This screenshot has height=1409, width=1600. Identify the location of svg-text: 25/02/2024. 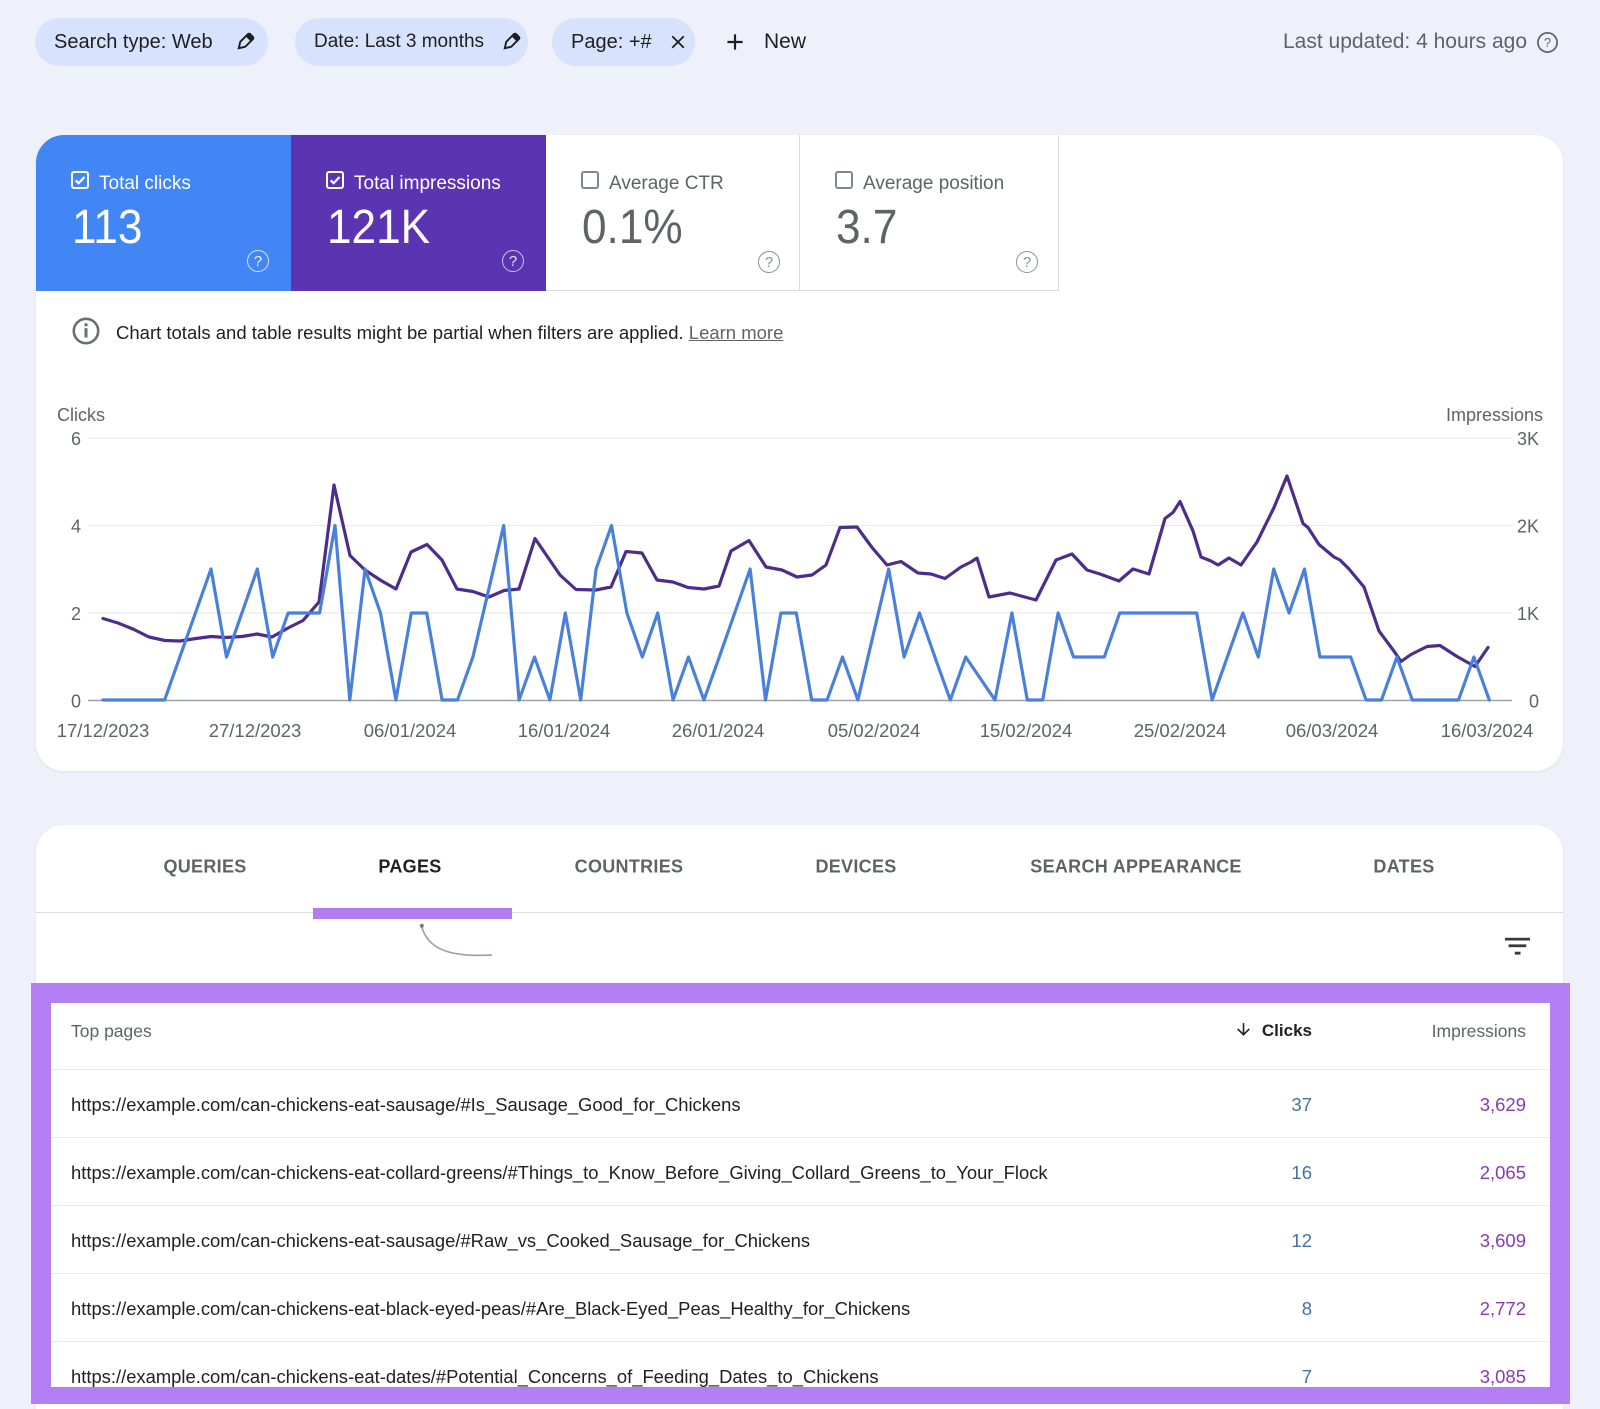
(1180, 730).